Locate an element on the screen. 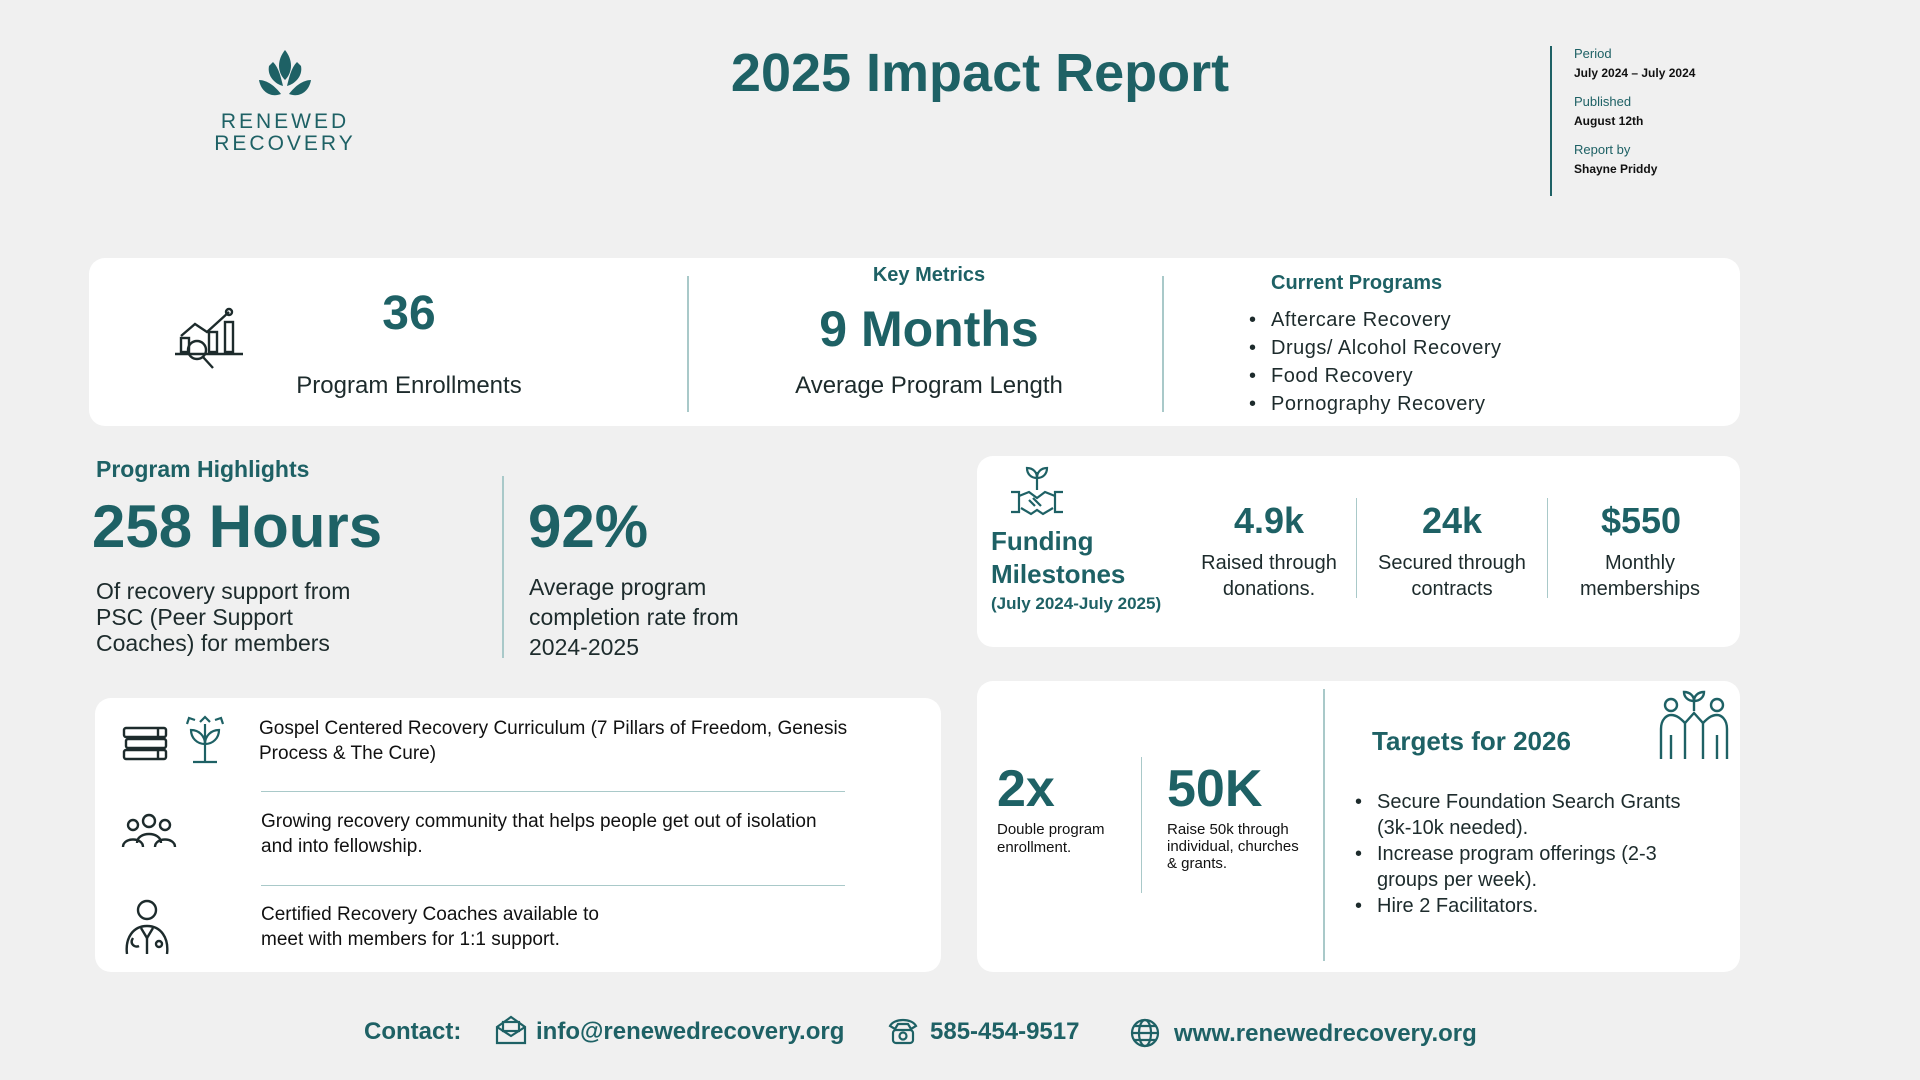 The image size is (1920, 1080). enrollments-value: 36 is located at coordinates (409, 313).